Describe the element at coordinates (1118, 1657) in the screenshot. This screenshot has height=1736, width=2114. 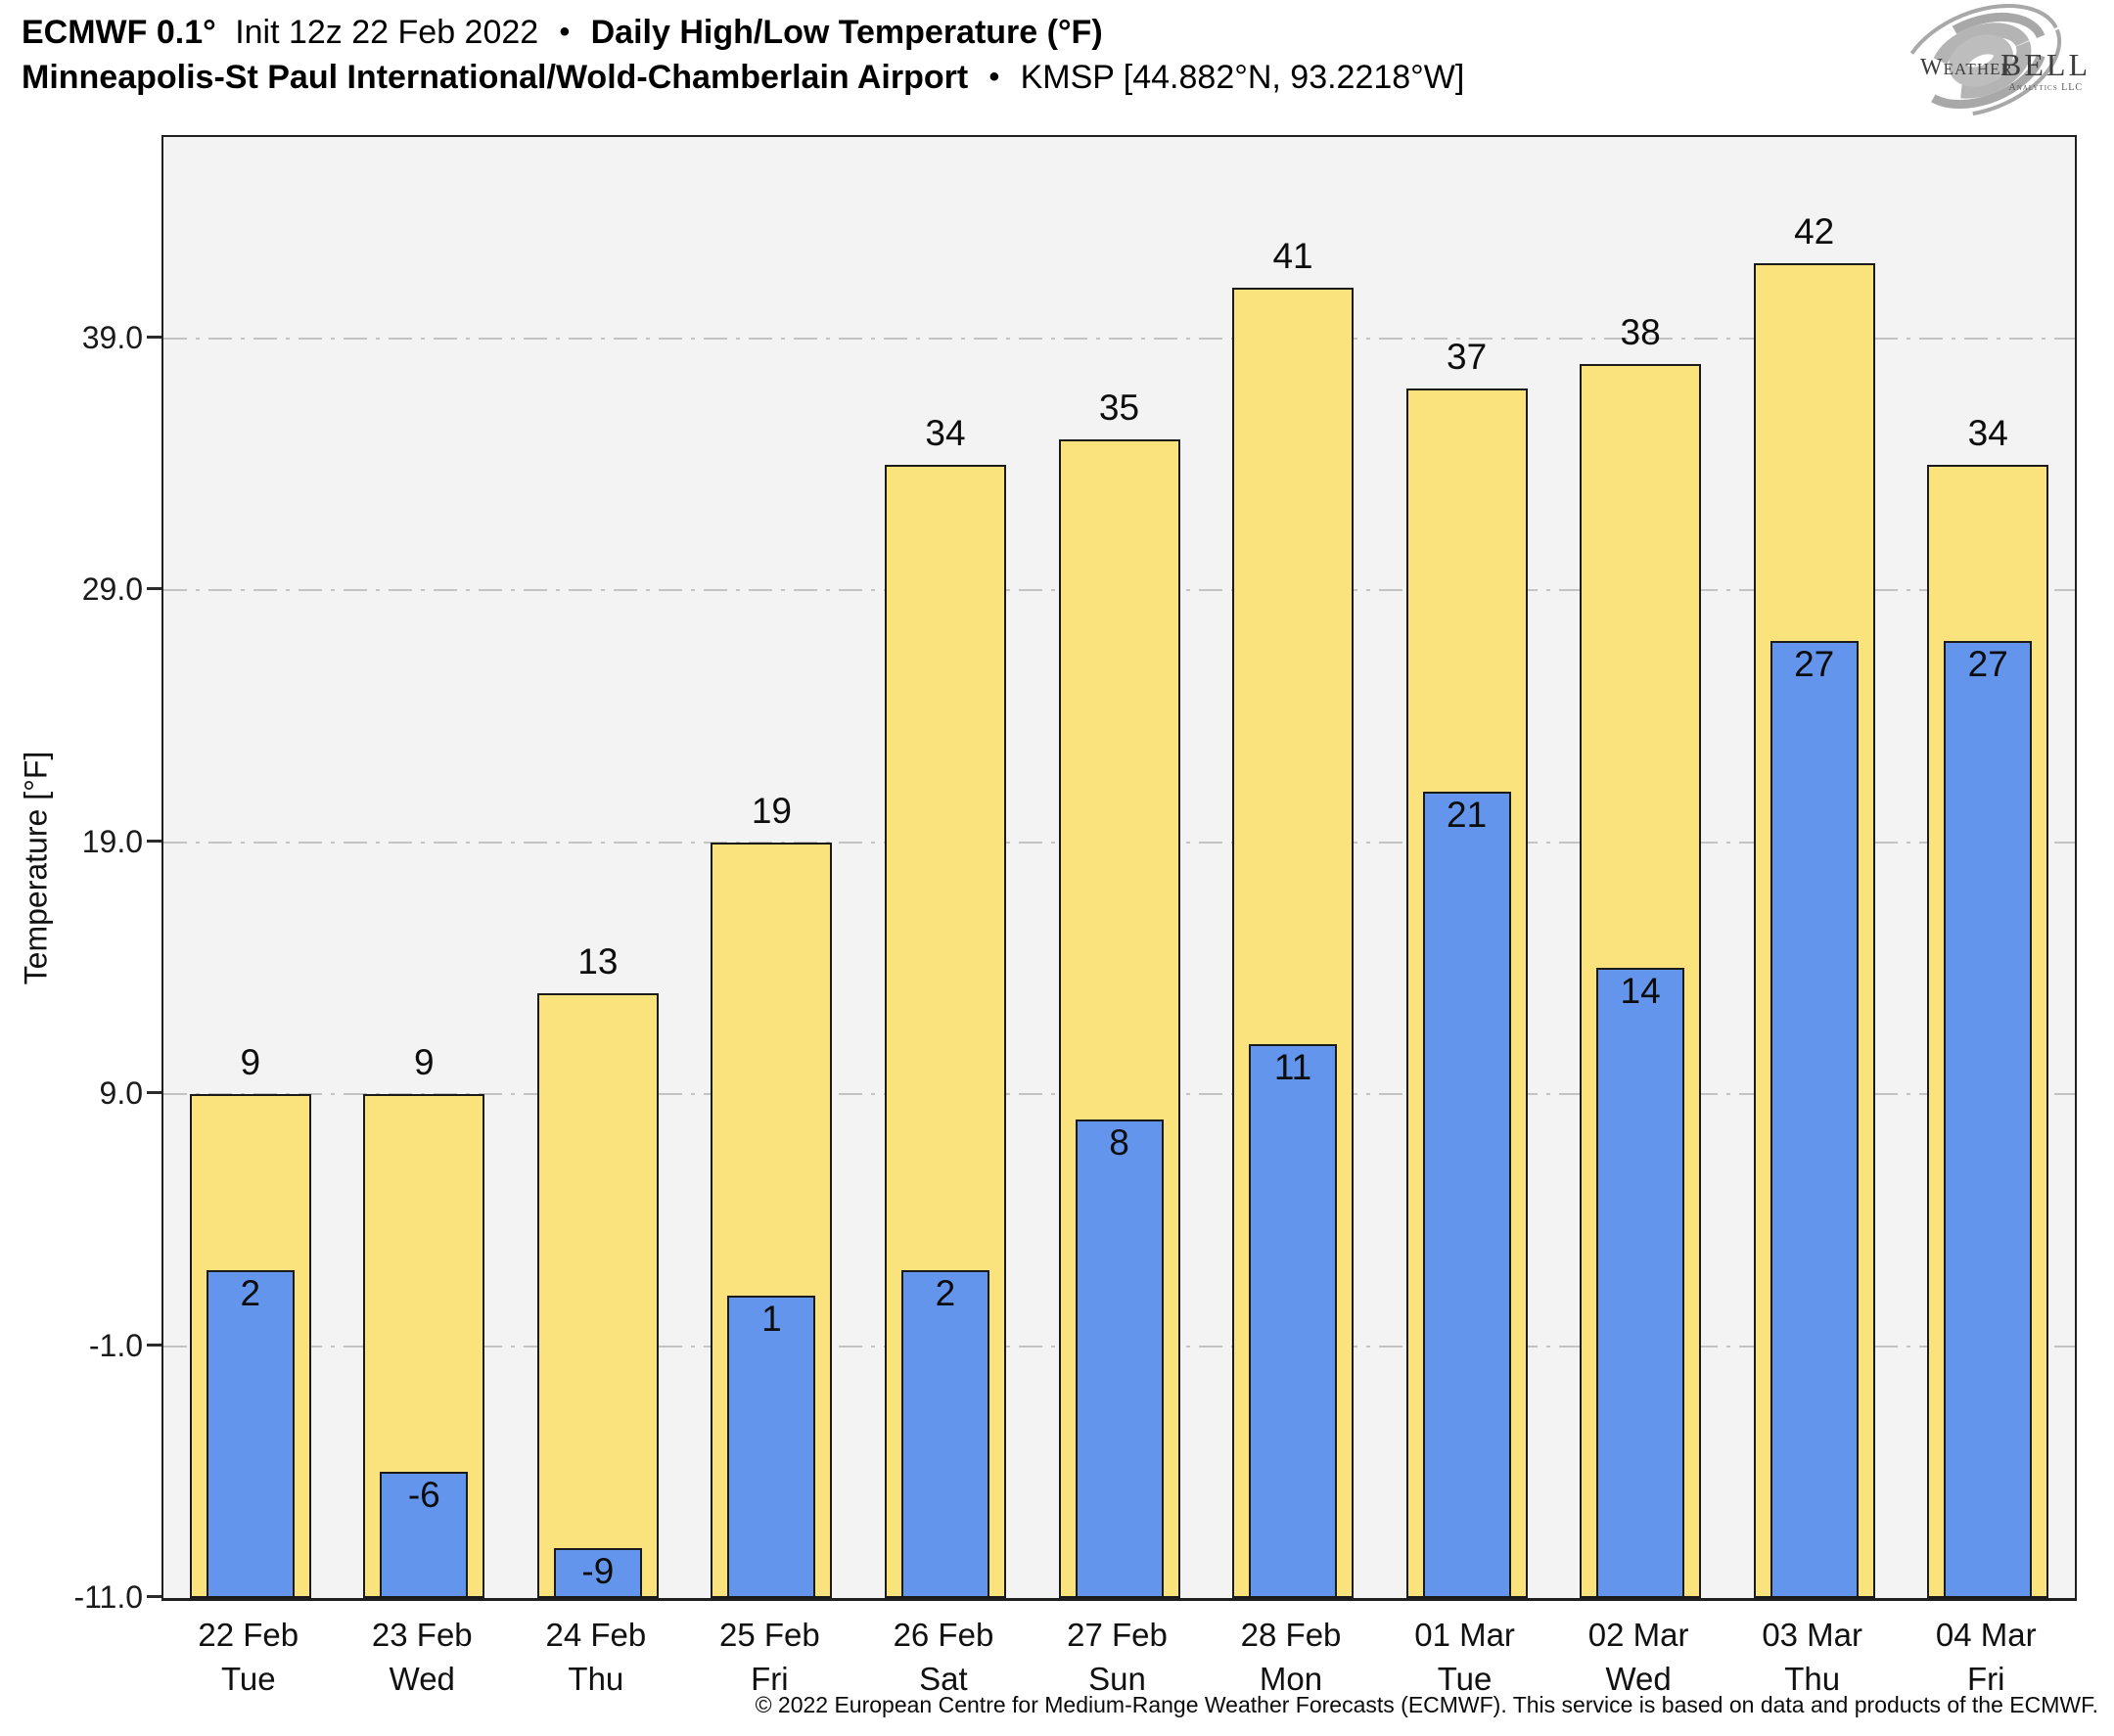
I see `x-tick-label: 27 Feb Sun` at that location.